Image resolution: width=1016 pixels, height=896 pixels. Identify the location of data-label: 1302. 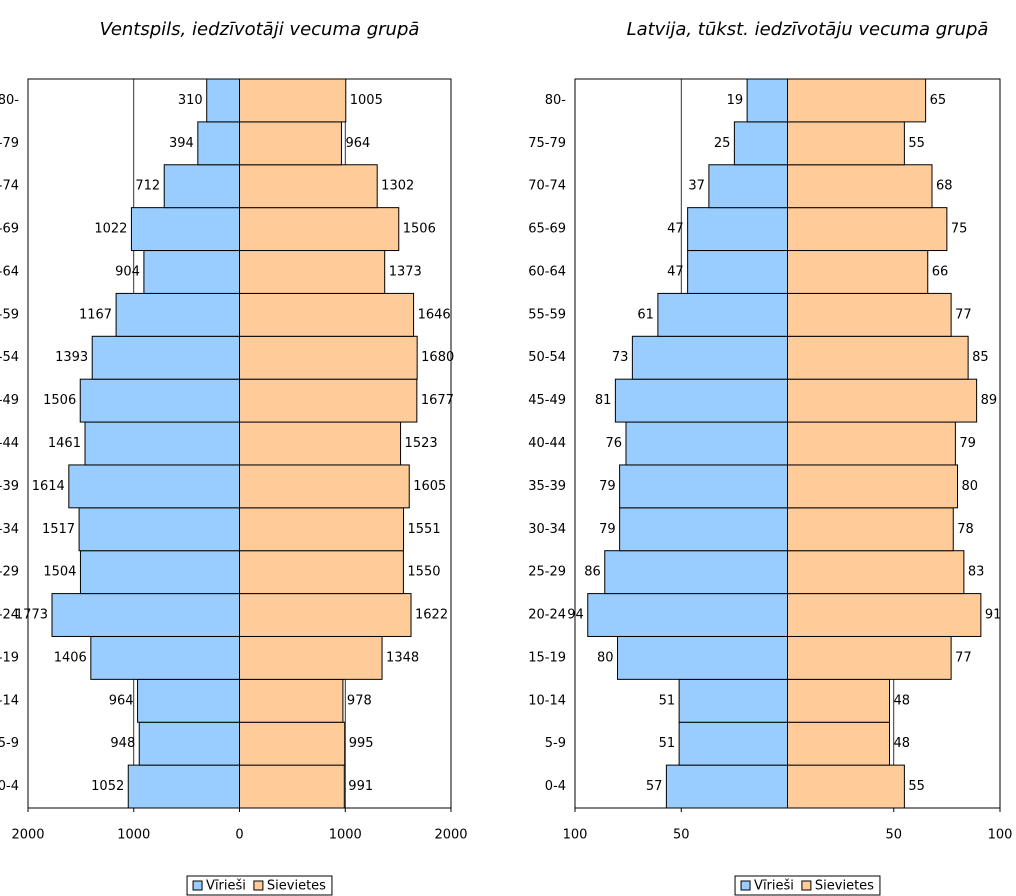
(397, 186).